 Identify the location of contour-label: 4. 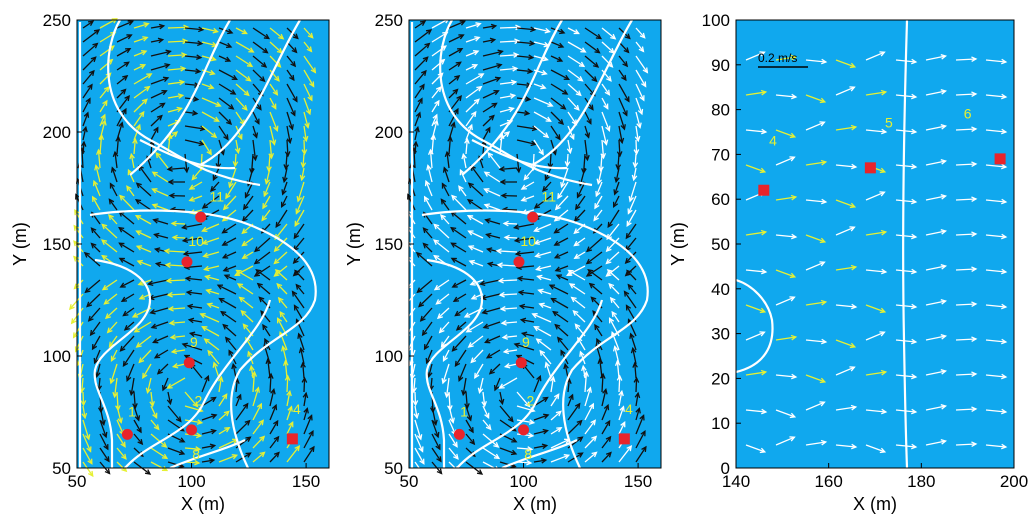
(297, 409).